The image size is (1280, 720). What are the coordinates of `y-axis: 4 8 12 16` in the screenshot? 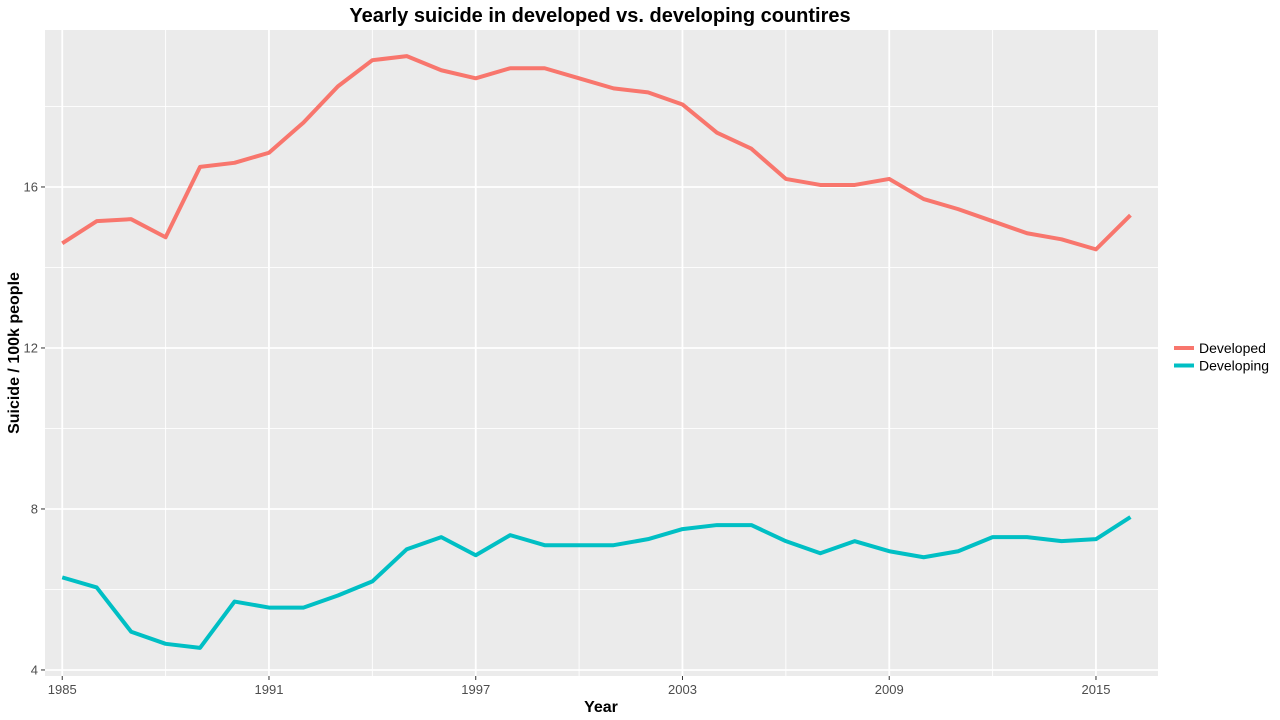 It's located at (34, 428).